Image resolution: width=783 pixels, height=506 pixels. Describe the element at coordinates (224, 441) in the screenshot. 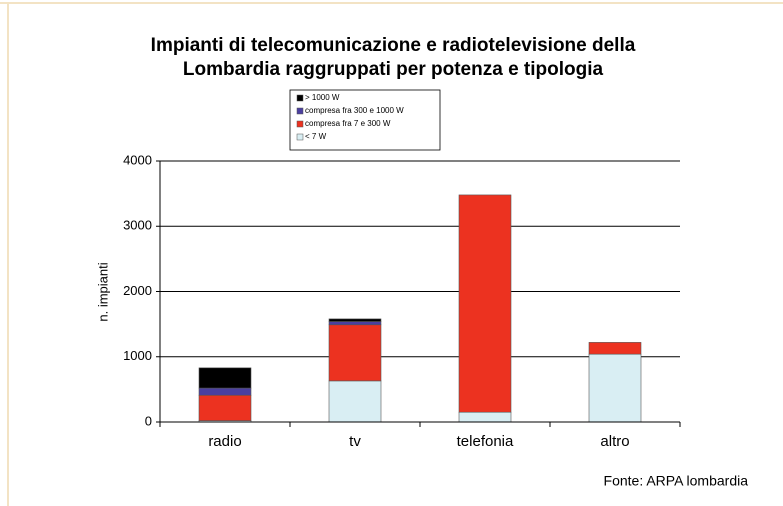

I see `x-tick-label: radio` at that location.